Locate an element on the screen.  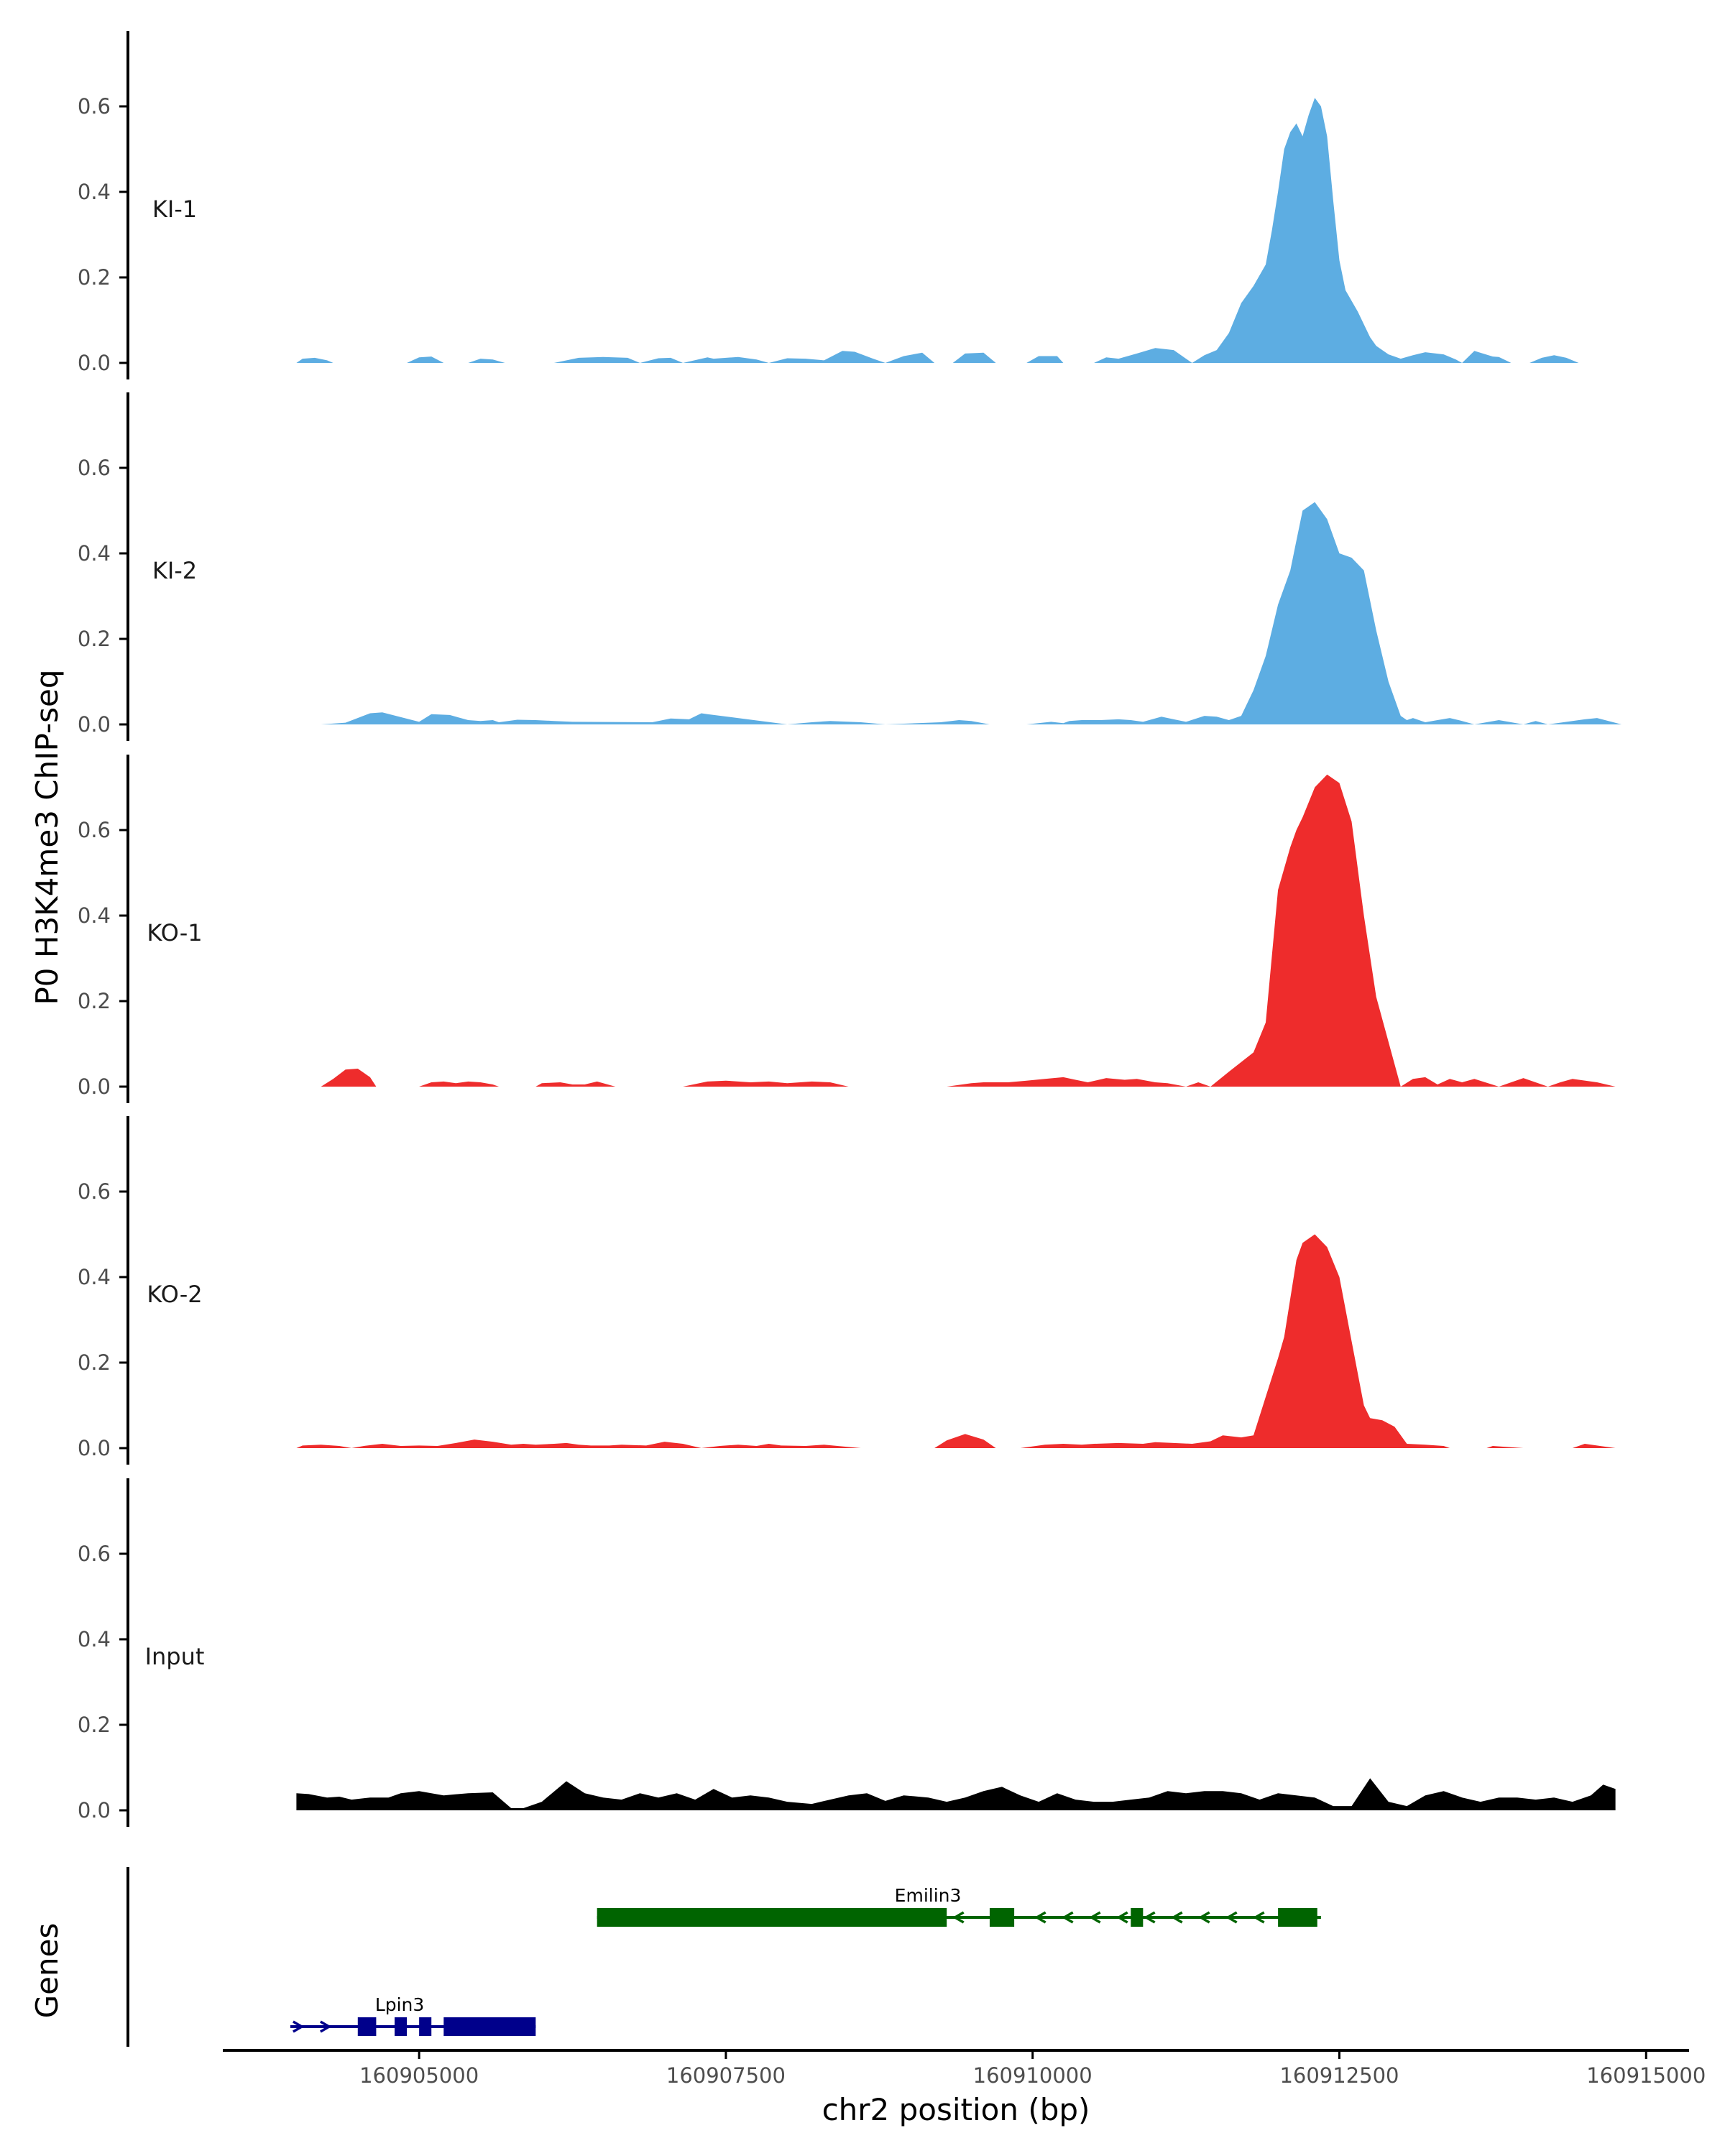
gene-name-label: Emilin3 is located at coordinates (928, 1896).